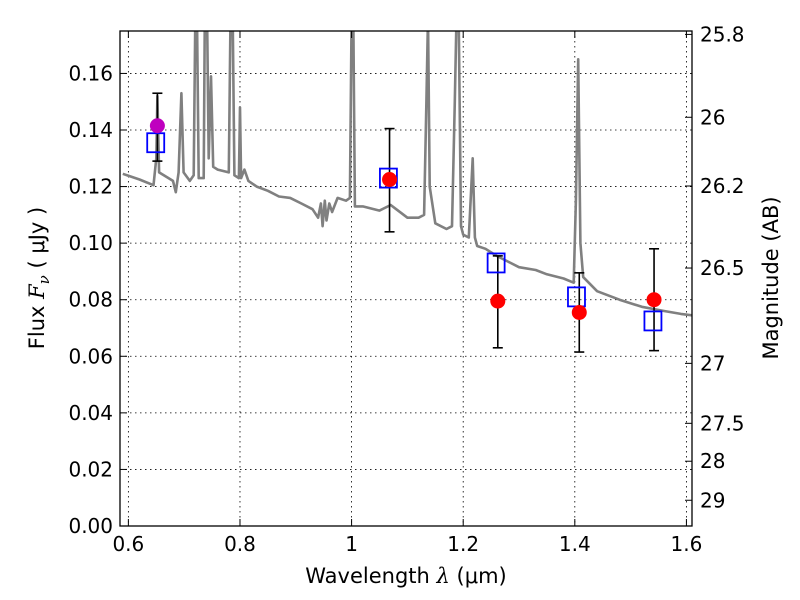 This screenshot has width=800, height=600. Describe the element at coordinates (771, 277) in the screenshot. I see `y2-axis-label: Magnitude (AB)` at that location.